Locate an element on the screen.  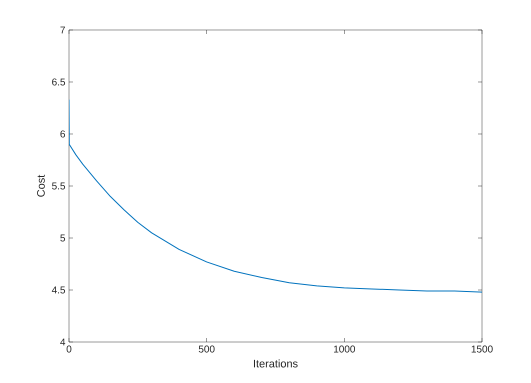
y-tick-label: 5.5 is located at coordinates (59, 186).